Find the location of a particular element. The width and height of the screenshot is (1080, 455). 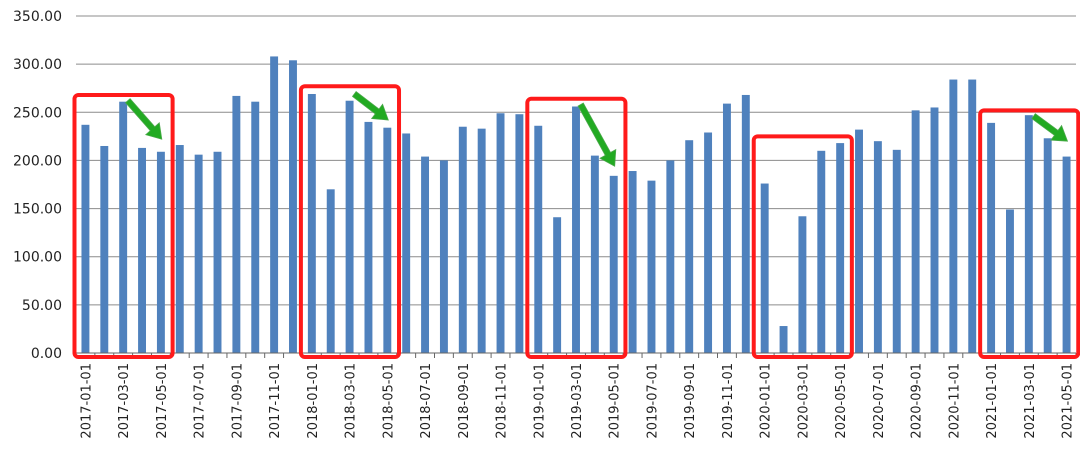

x-tick-label: 2017-05-01 is located at coordinates (162, 401).